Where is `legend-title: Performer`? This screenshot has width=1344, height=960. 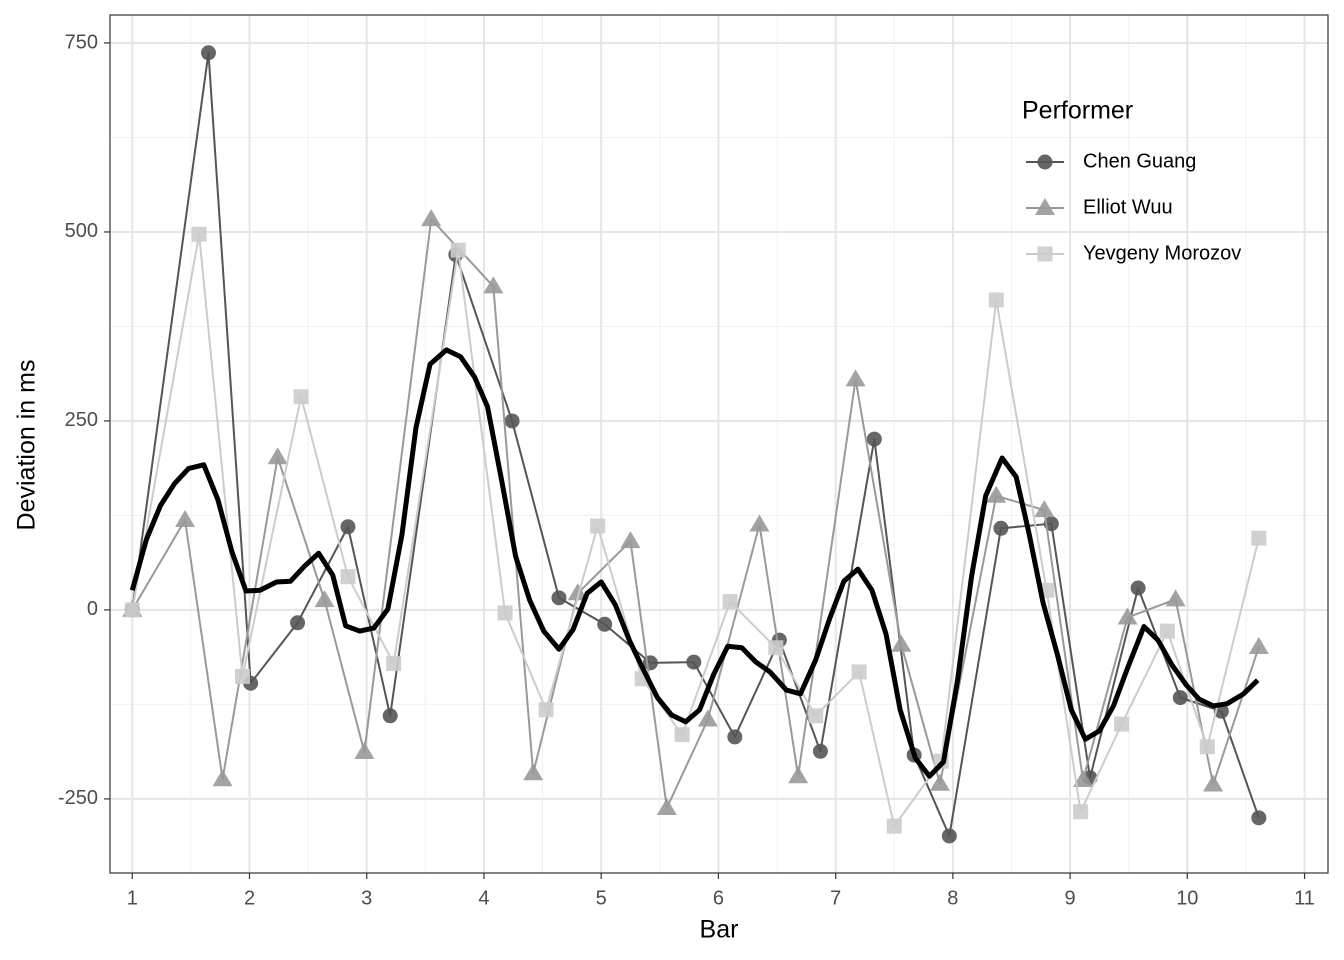 legend-title: Performer is located at coordinates (1077, 111).